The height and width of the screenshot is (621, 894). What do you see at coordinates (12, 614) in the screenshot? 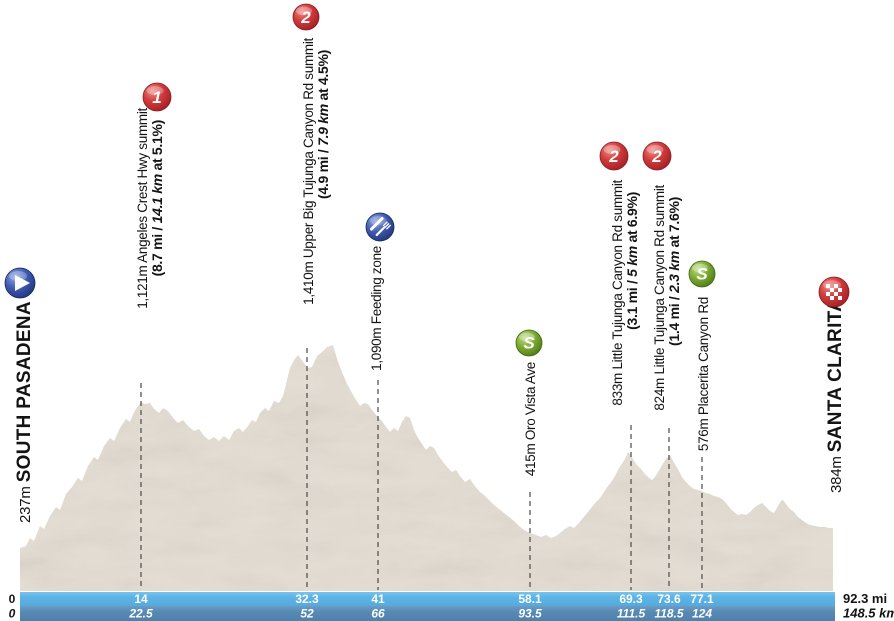
I see `axis-zero-km: 0` at bounding box center [12, 614].